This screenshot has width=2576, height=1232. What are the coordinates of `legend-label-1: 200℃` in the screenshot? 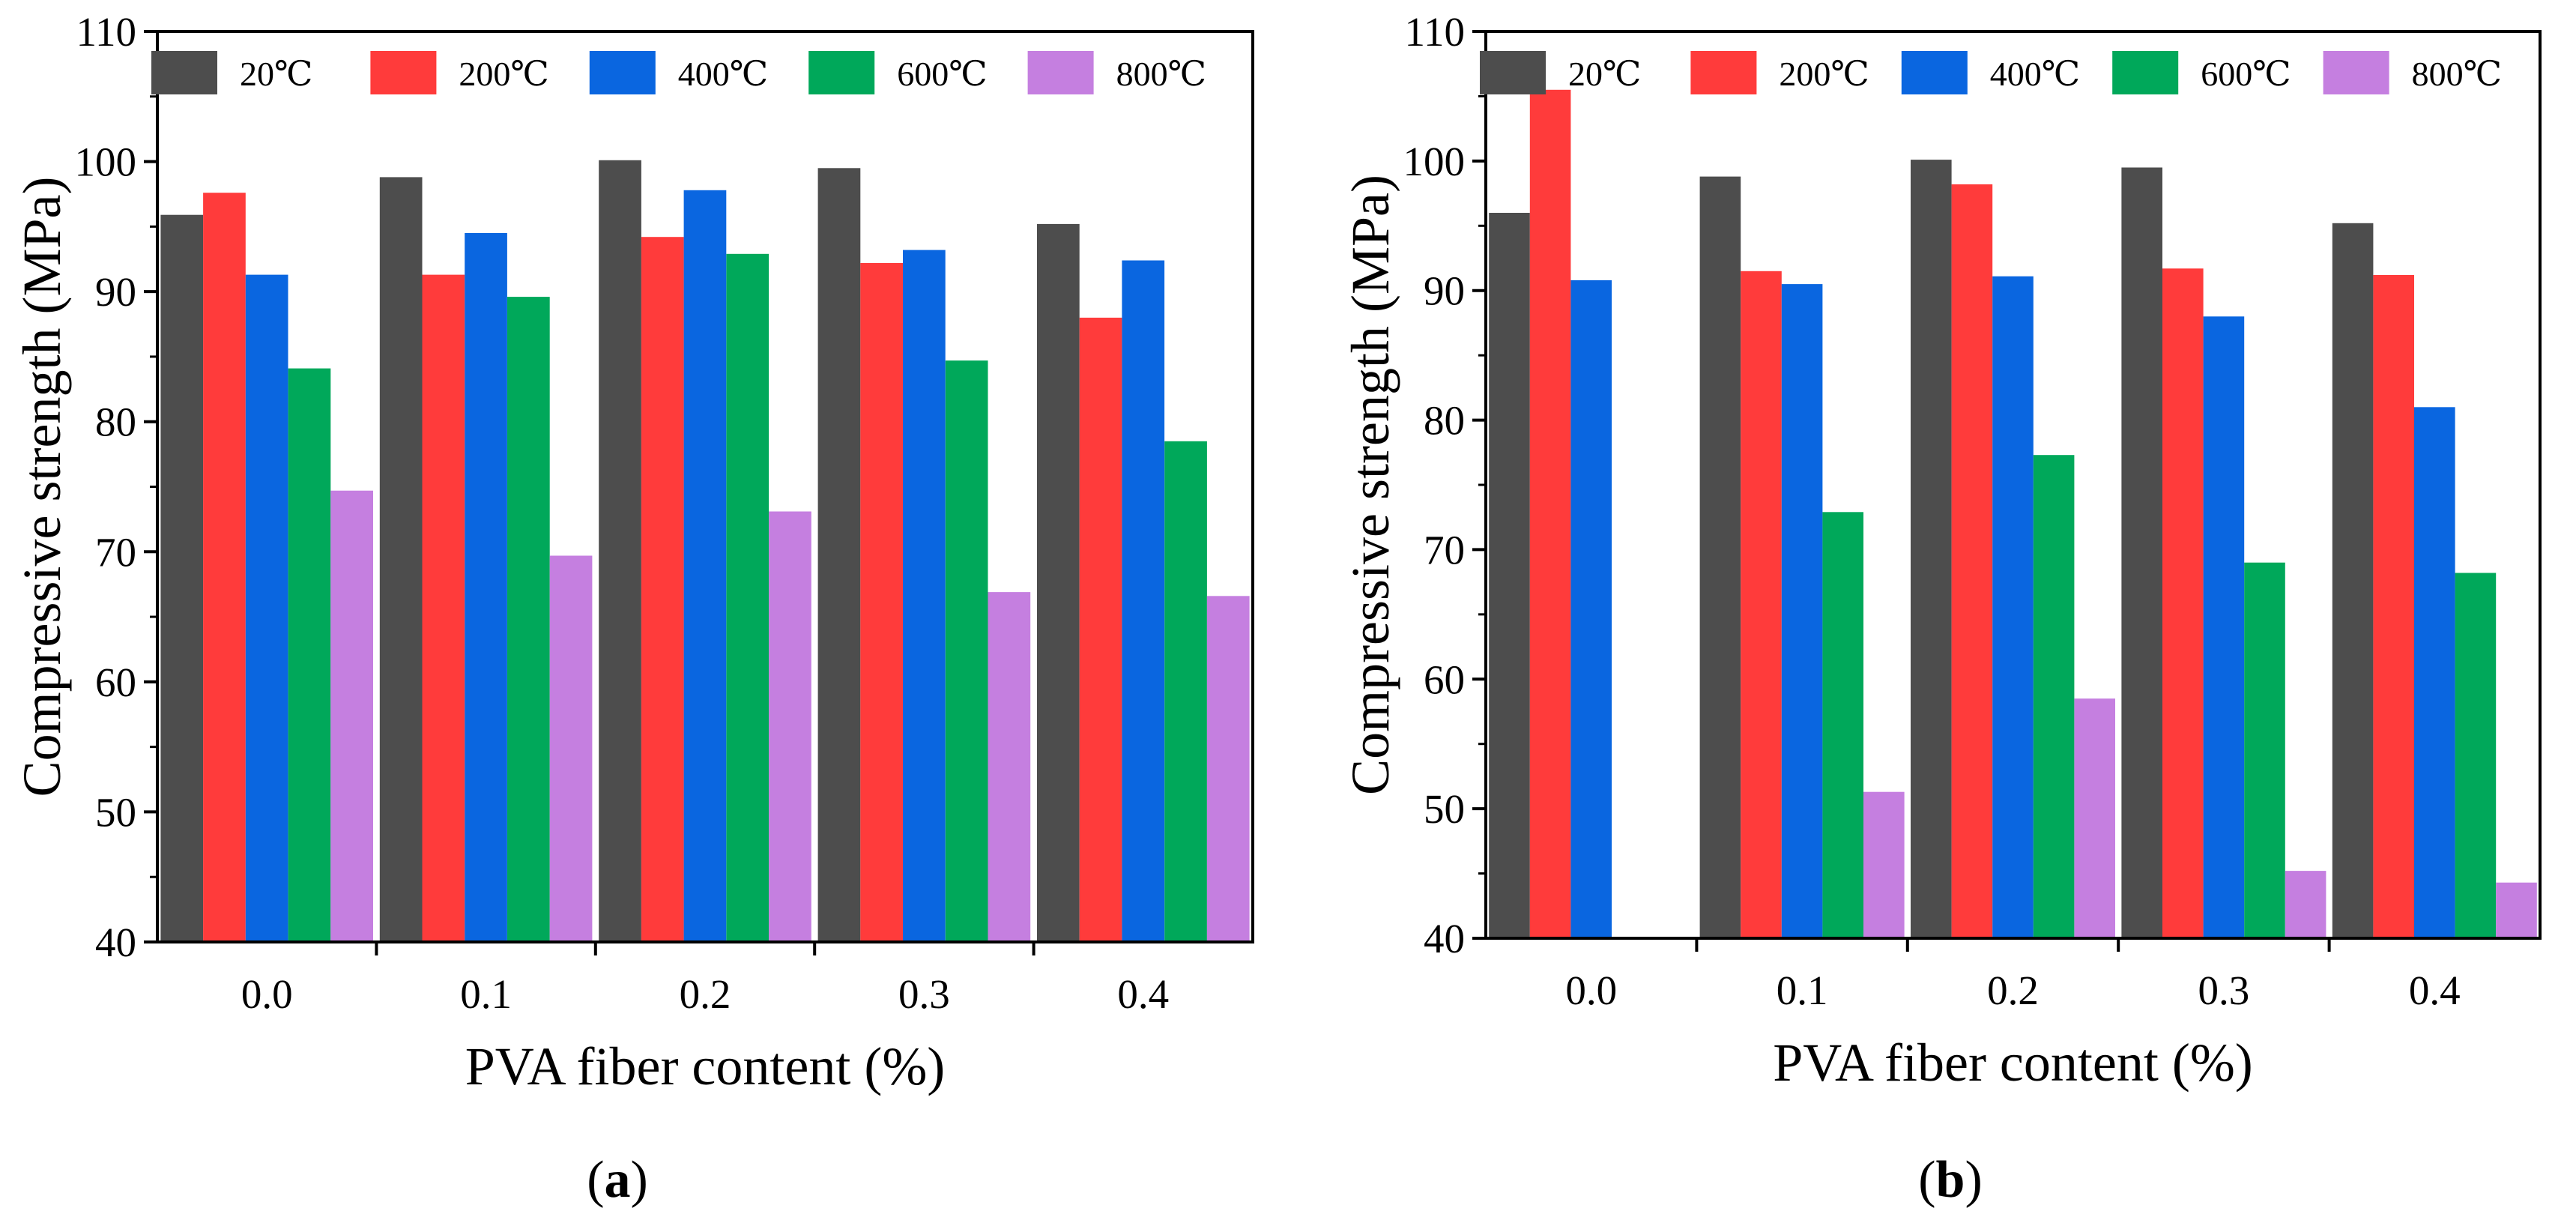 It's located at (1824, 74).